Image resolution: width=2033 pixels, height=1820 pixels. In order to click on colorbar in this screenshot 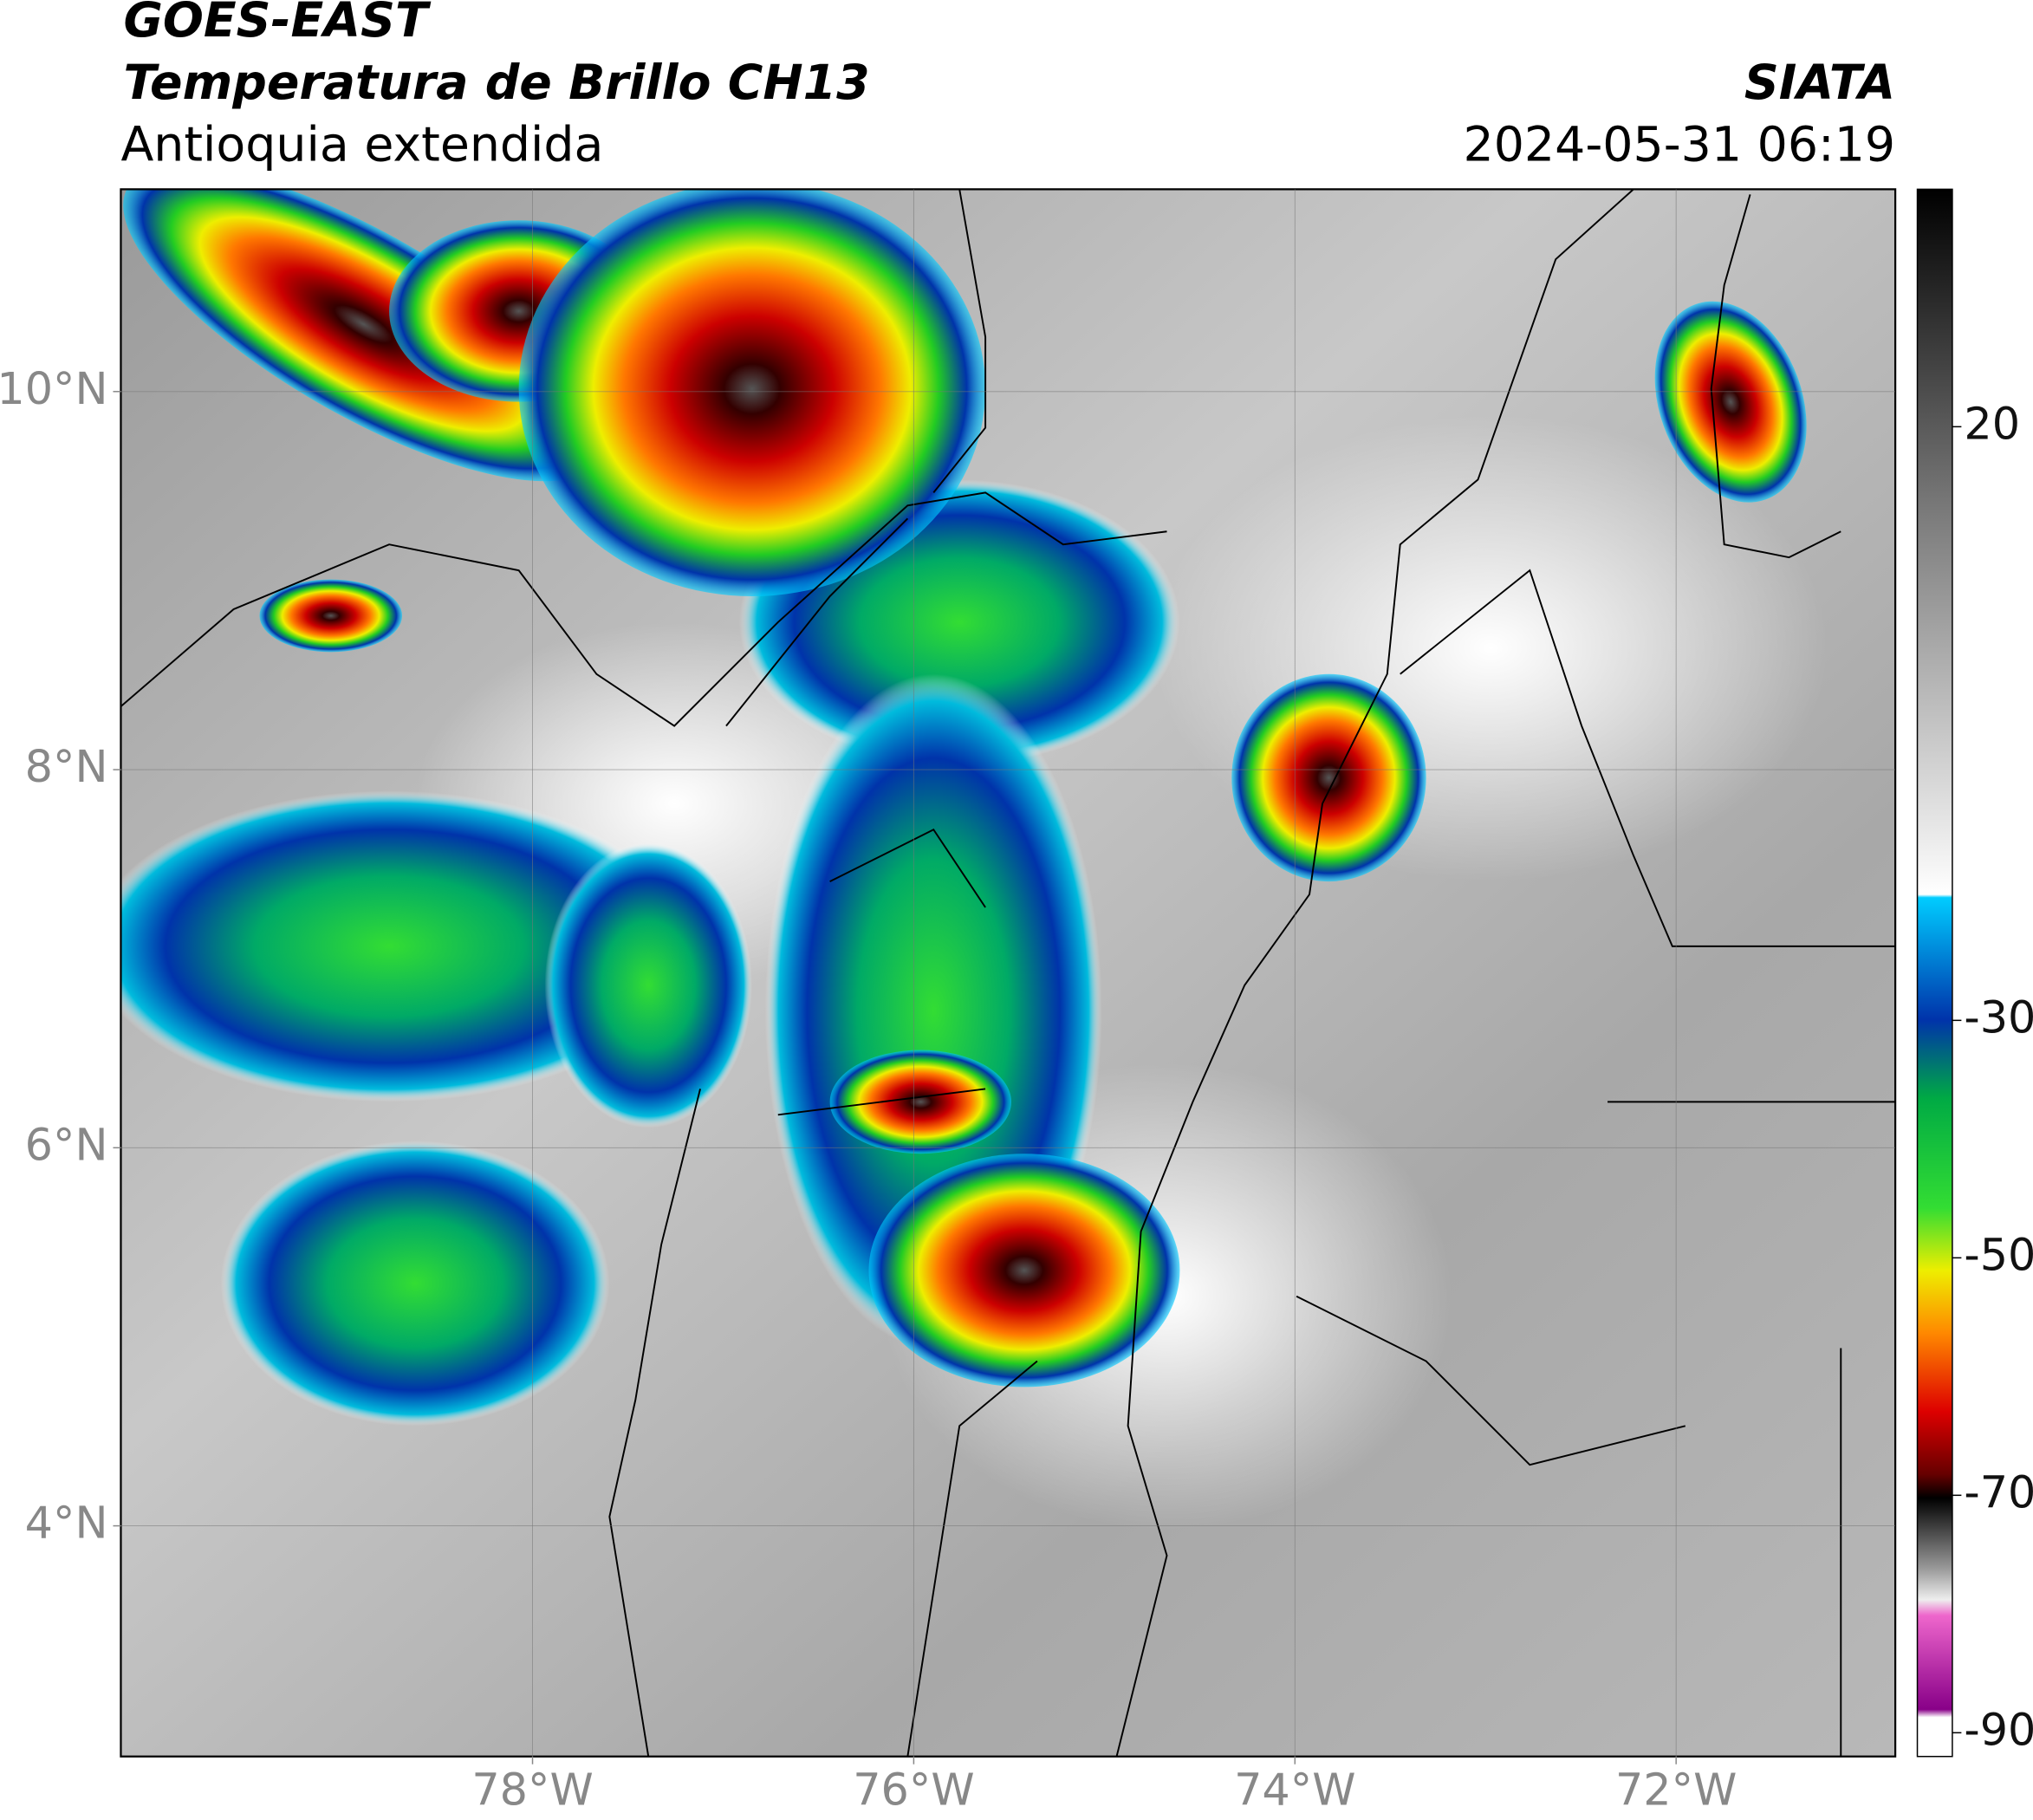, I will do `click(1934, 973)`.